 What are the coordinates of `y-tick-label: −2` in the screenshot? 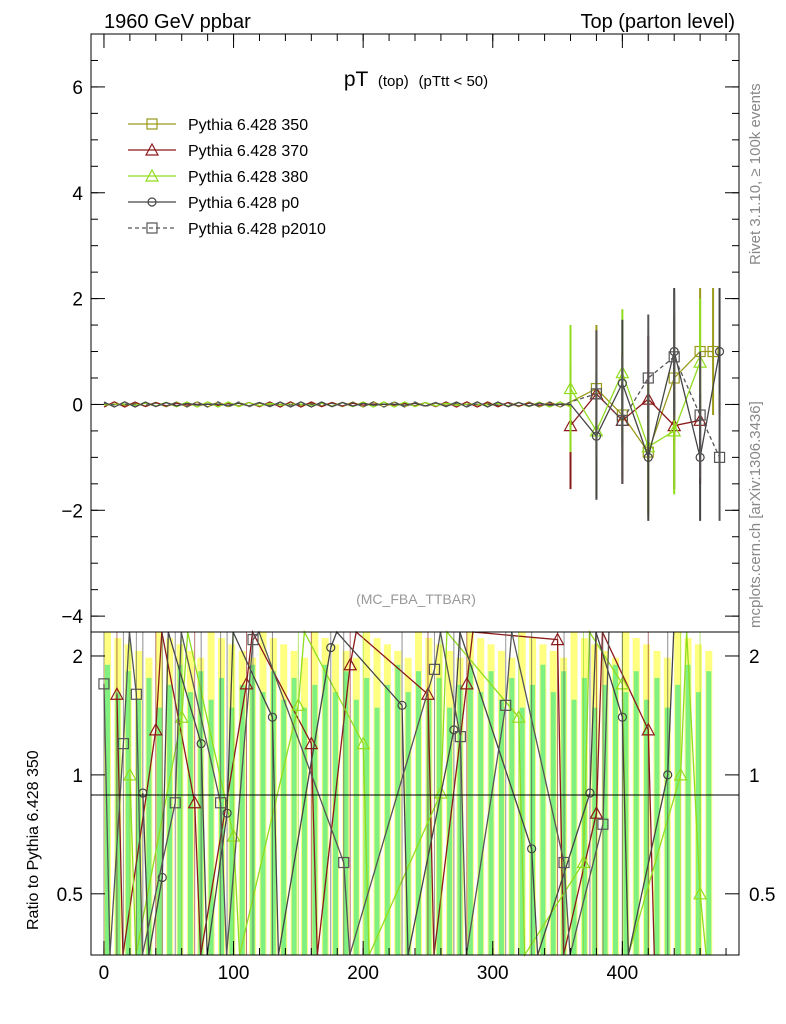 It's located at (72, 511).